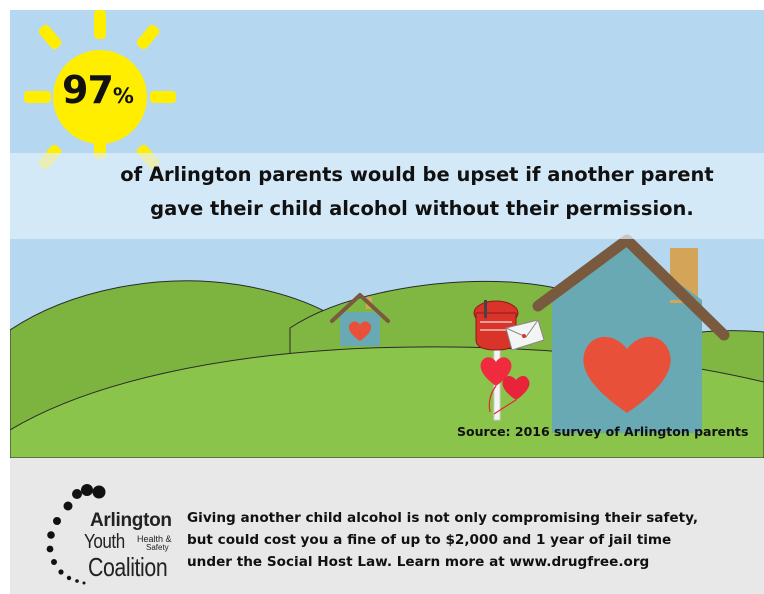 The height and width of the screenshot is (594, 764). Describe the element at coordinates (525, 335) in the screenshot. I see `letter-icon` at that location.